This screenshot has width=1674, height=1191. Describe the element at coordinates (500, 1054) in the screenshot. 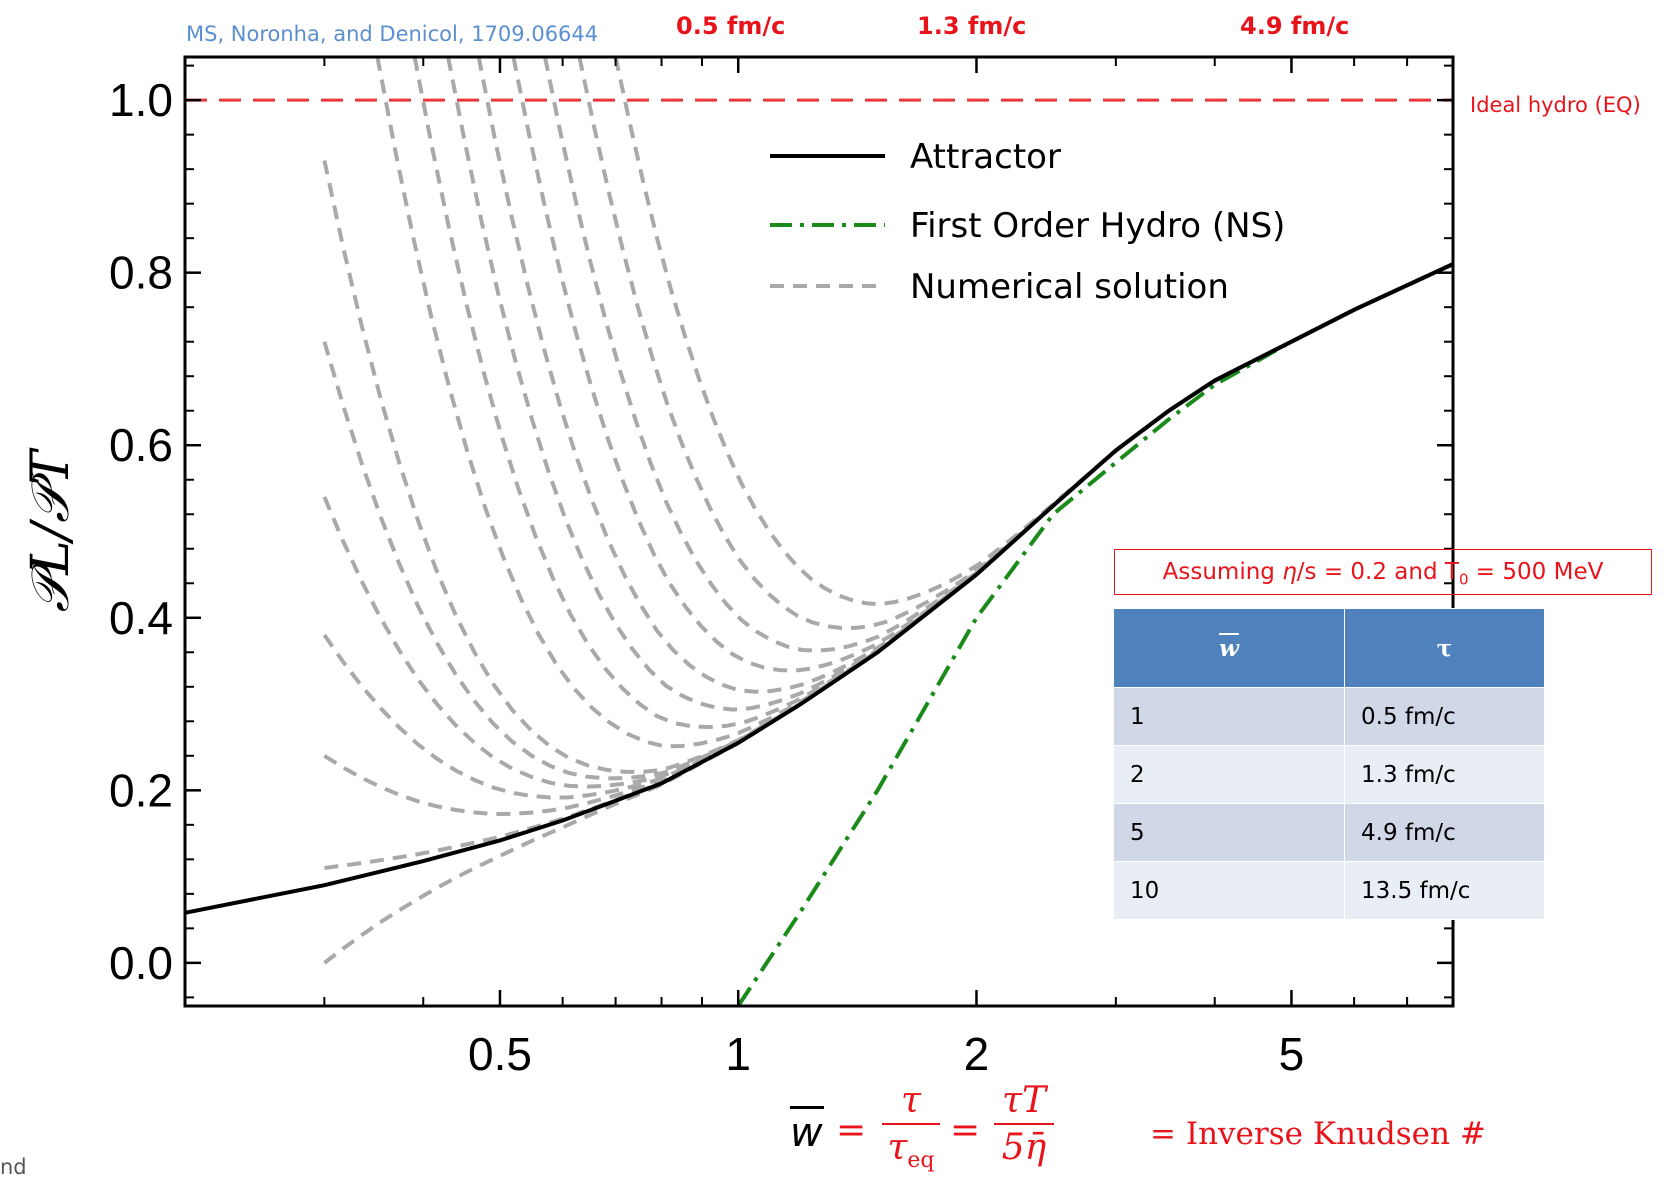

I see `x-tick-label: 0.5` at that location.